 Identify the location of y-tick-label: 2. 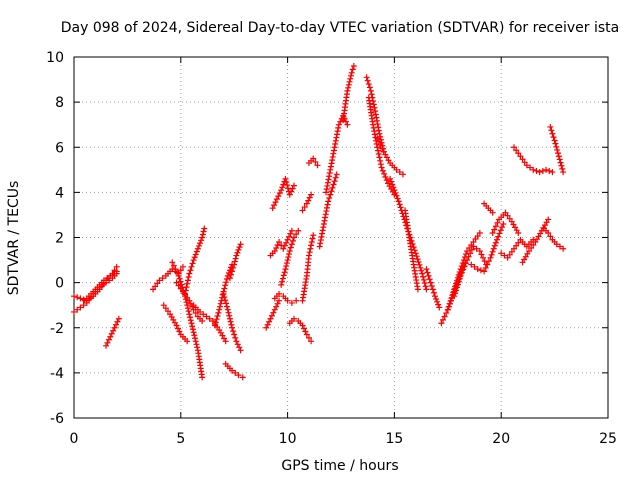
(59, 239).